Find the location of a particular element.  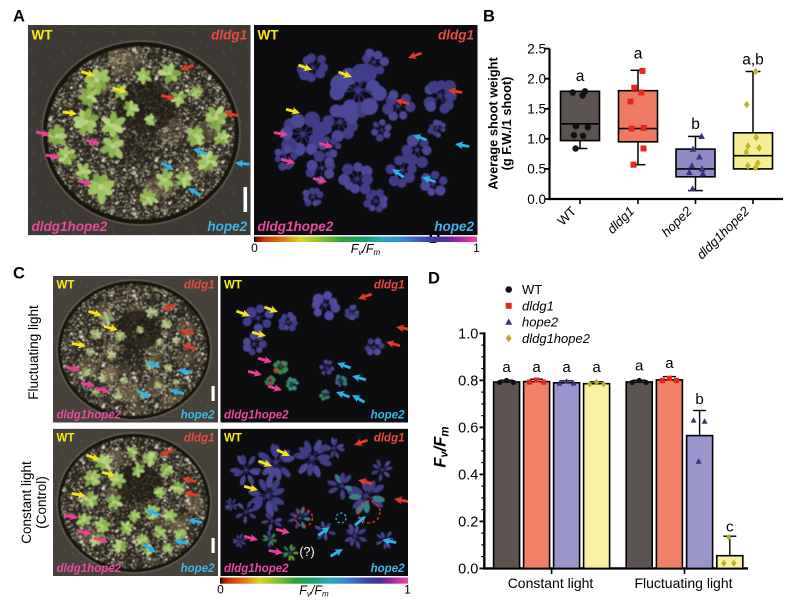

svg-text: 0.4 is located at coordinates (468, 476).